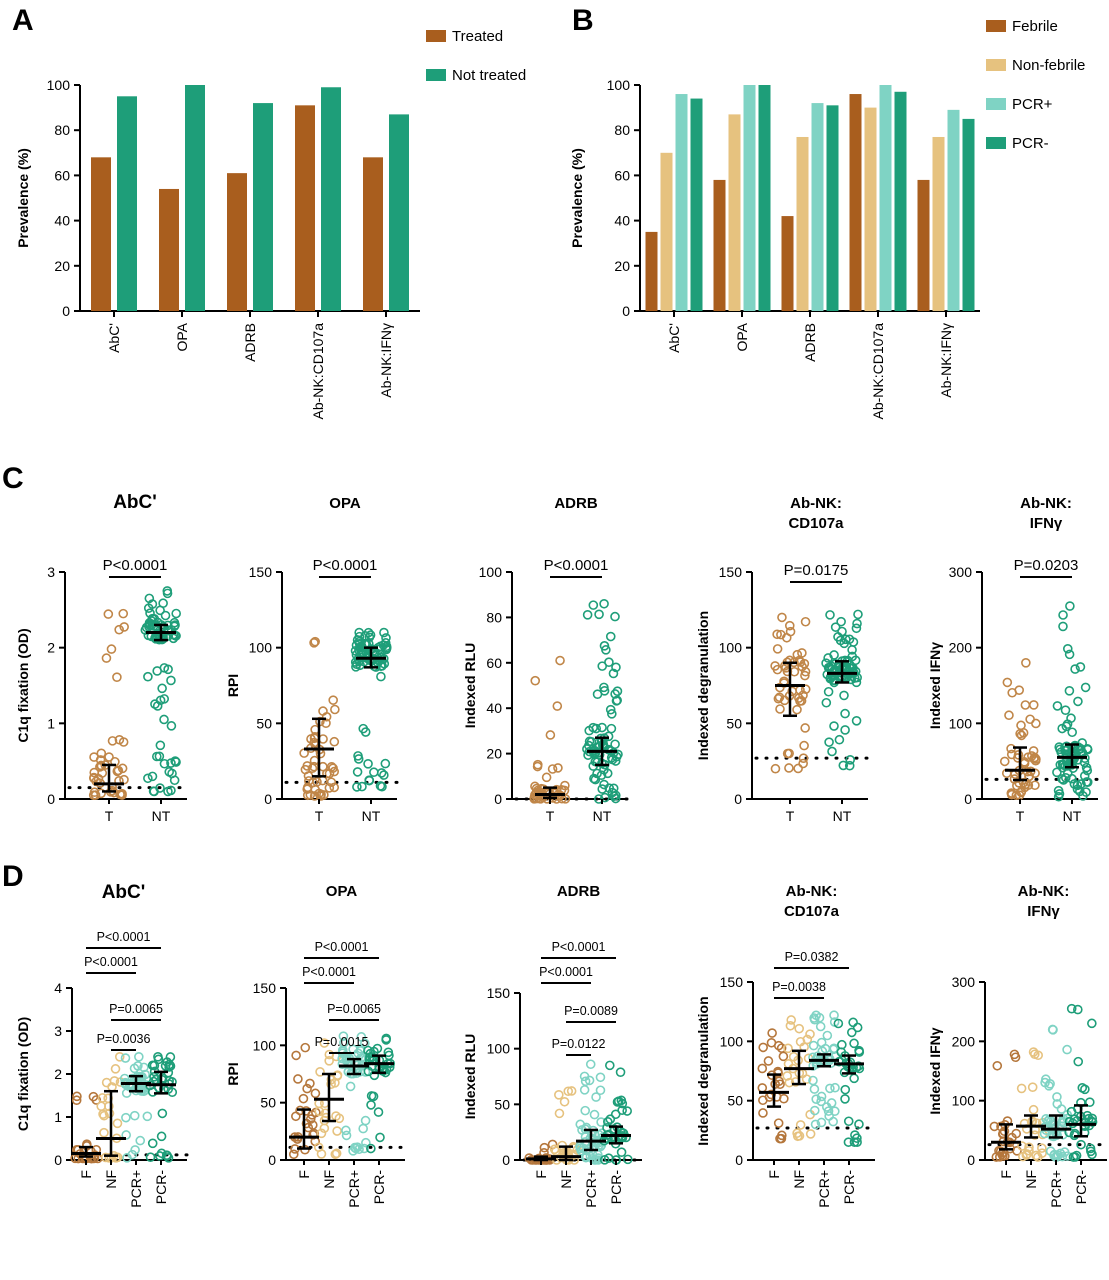  Describe the element at coordinates (436, 36) in the screenshot. I see `legend-swatch` at that location.